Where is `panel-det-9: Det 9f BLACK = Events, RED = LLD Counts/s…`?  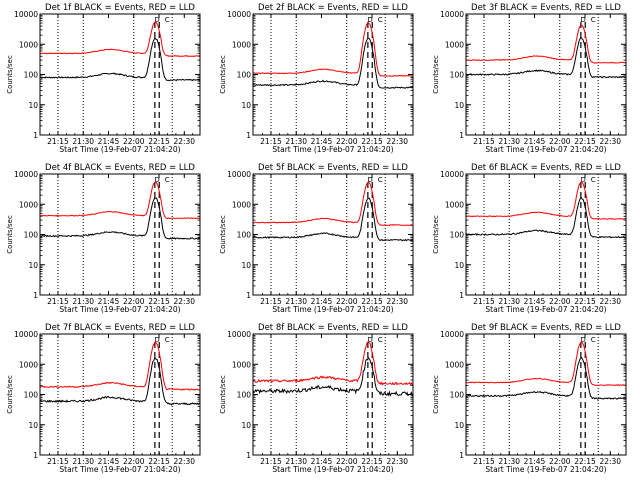 panel-det-9: Det 9f BLACK = Events, RED = LLD Counts/s… is located at coordinates (529, 398).